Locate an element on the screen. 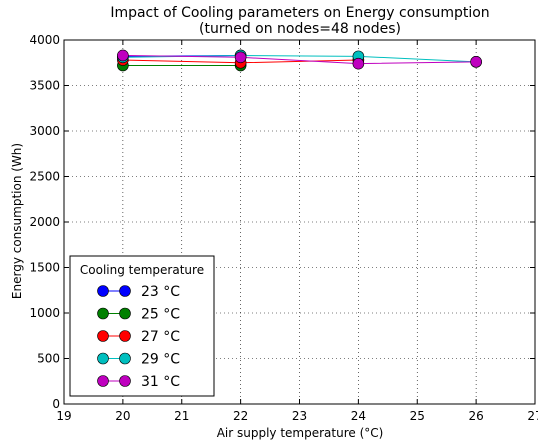  legend-title: Cooling temperature is located at coordinates (142, 270).